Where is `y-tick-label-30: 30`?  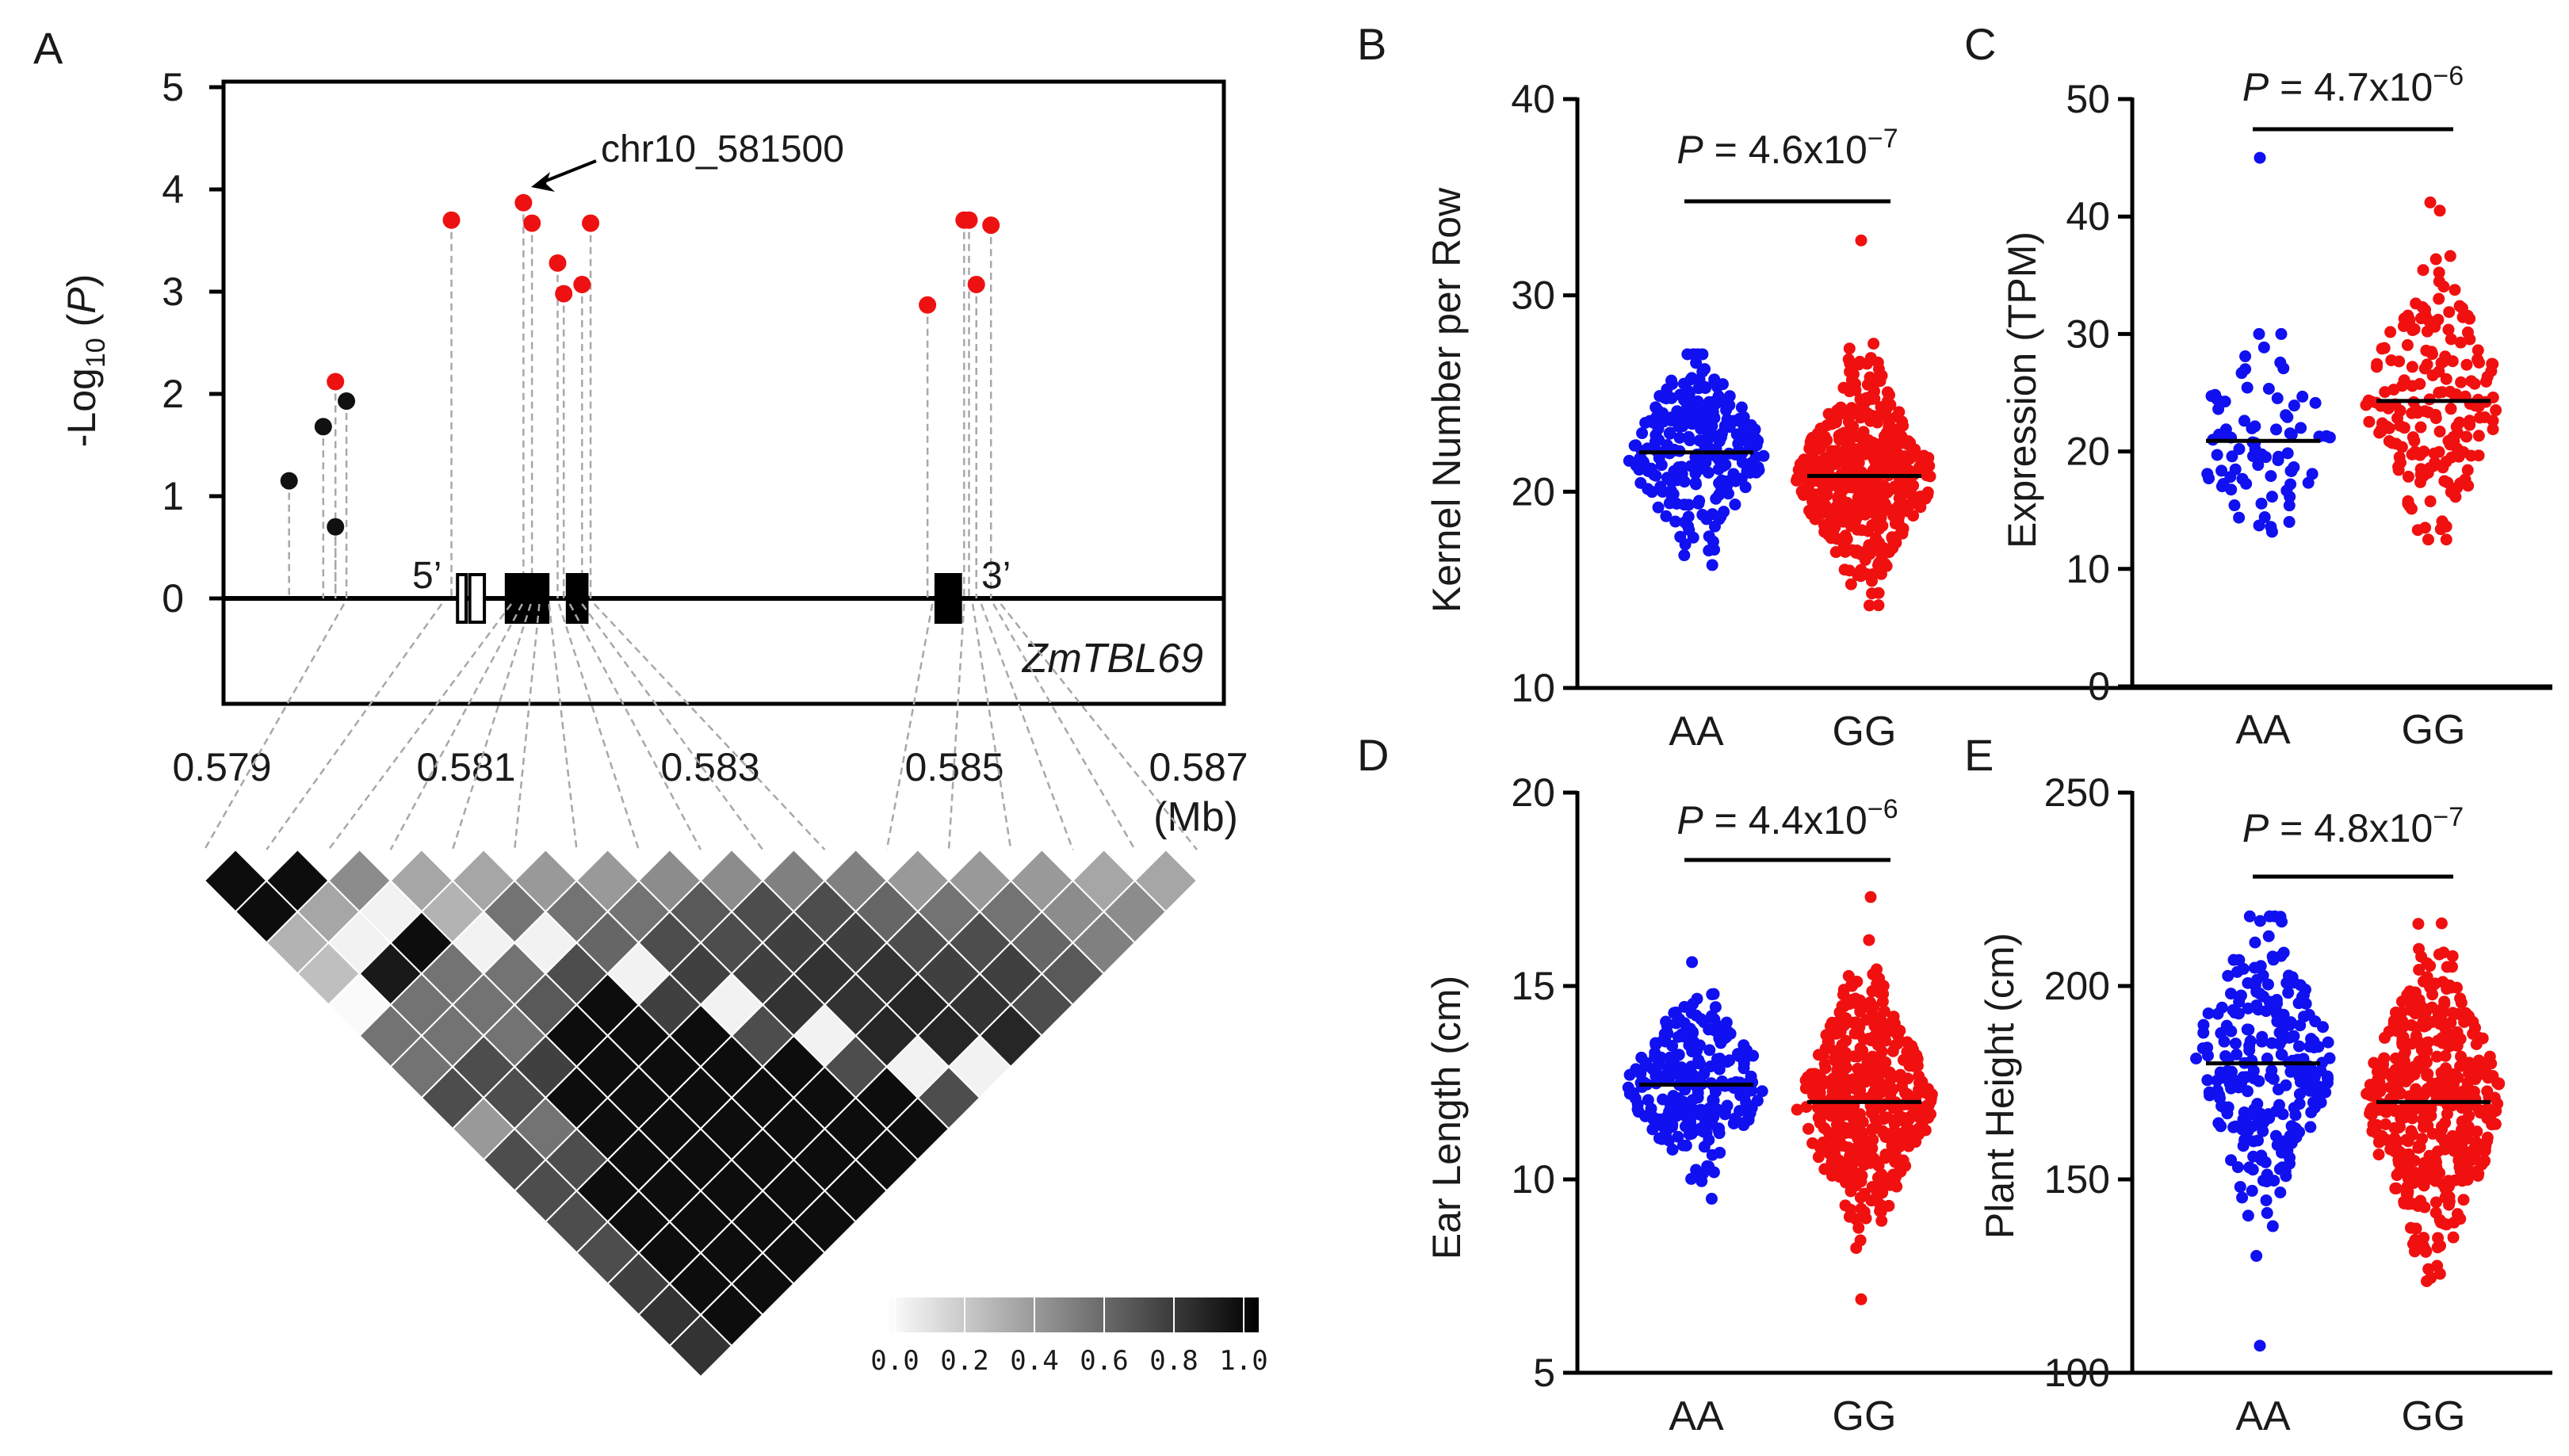 y-tick-label-30: 30 is located at coordinates (2088, 333).